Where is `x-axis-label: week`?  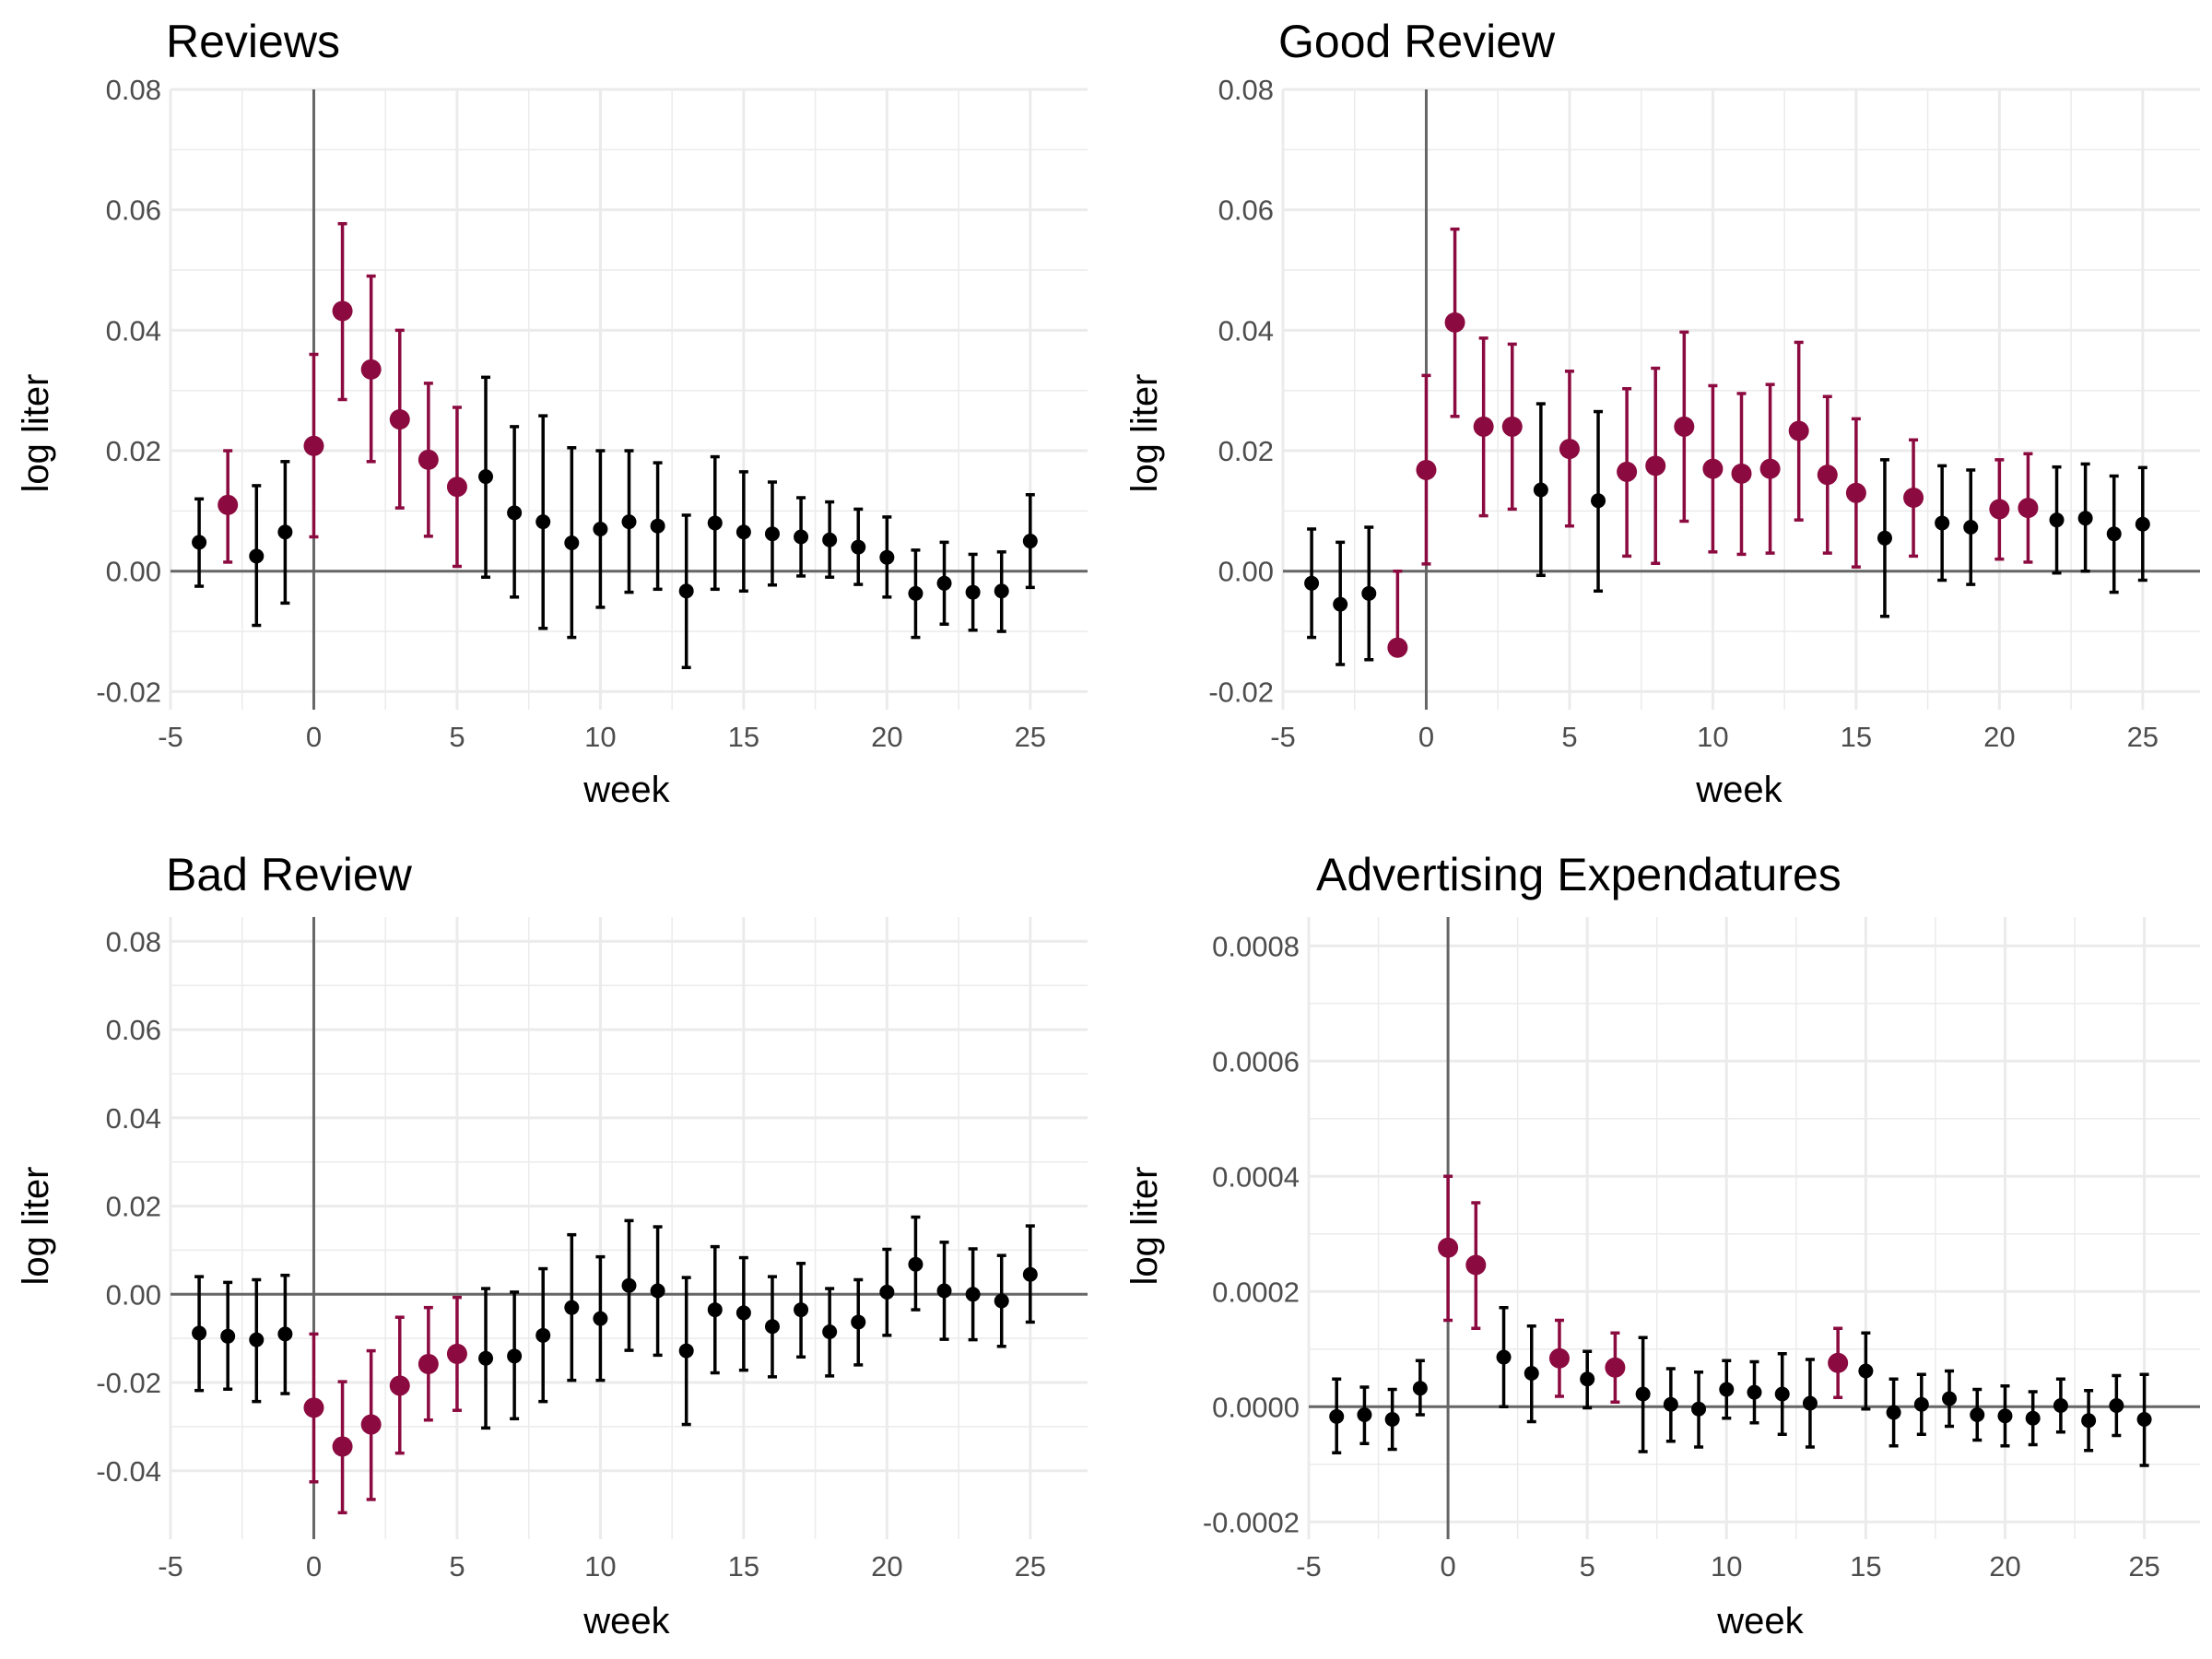
x-axis-label: week is located at coordinates (626, 1621).